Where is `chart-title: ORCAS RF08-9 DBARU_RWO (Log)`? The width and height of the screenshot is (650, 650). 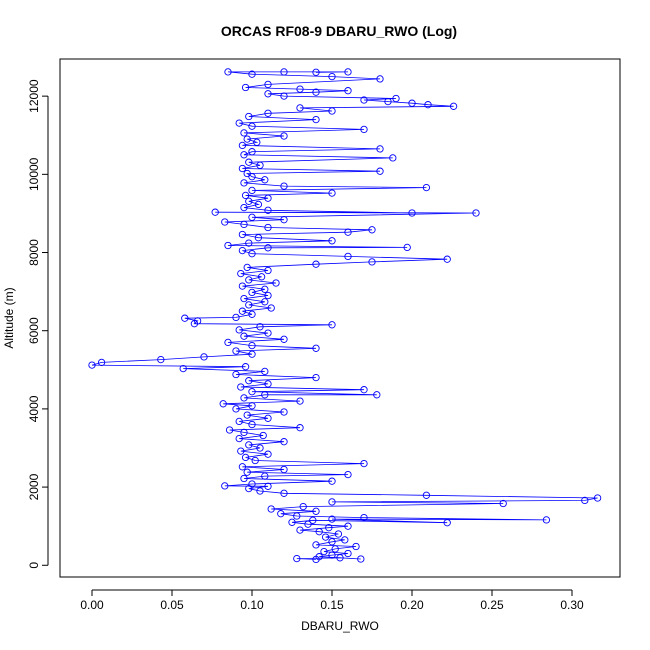
chart-title: ORCAS RF08-9 DBARU_RWO (Log) is located at coordinates (339, 31).